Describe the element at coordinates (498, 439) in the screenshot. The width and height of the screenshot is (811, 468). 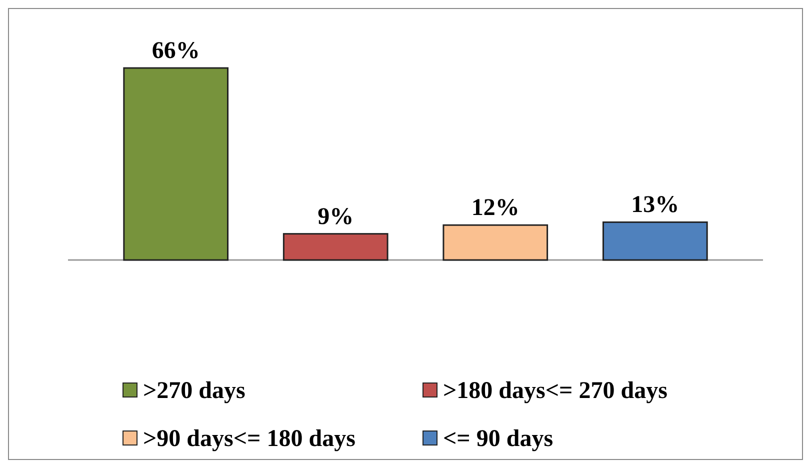
I see `legend-label: <= 90 days` at that location.